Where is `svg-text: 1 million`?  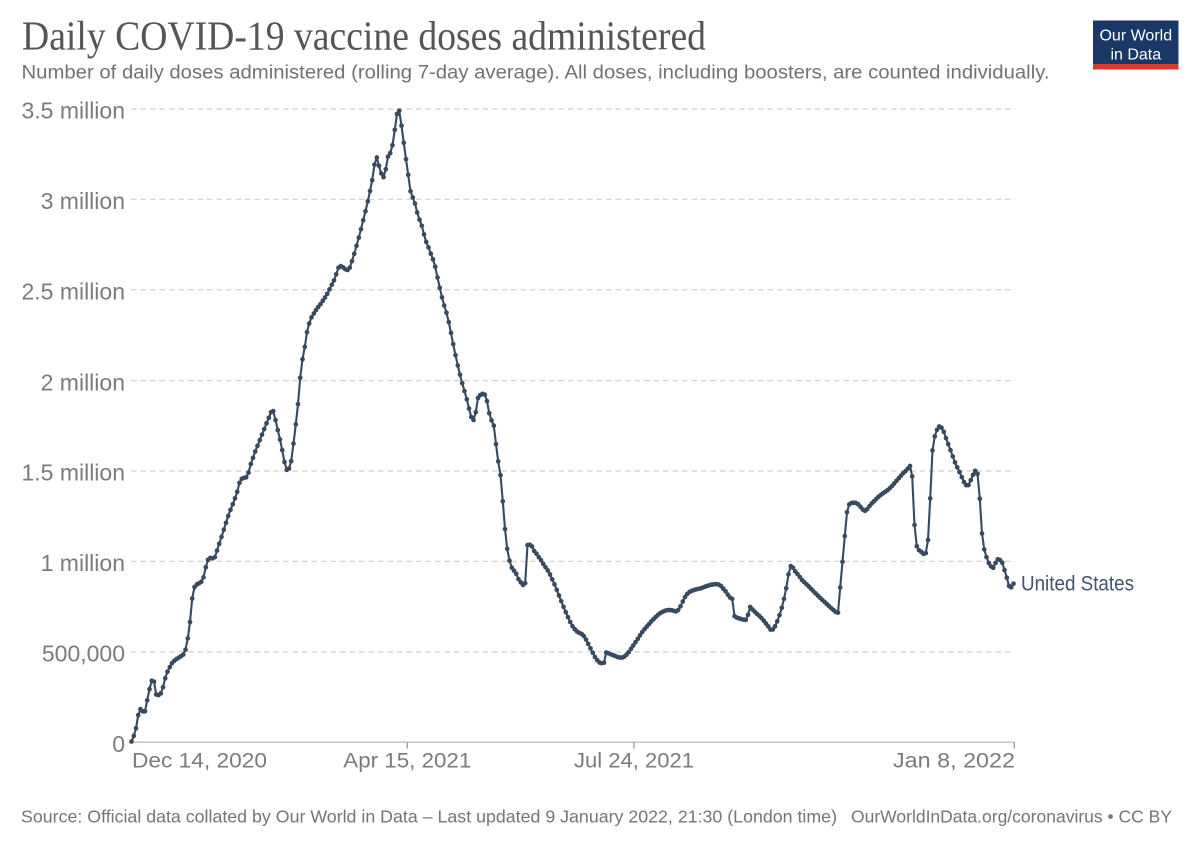 svg-text: 1 million is located at coordinates (83, 563).